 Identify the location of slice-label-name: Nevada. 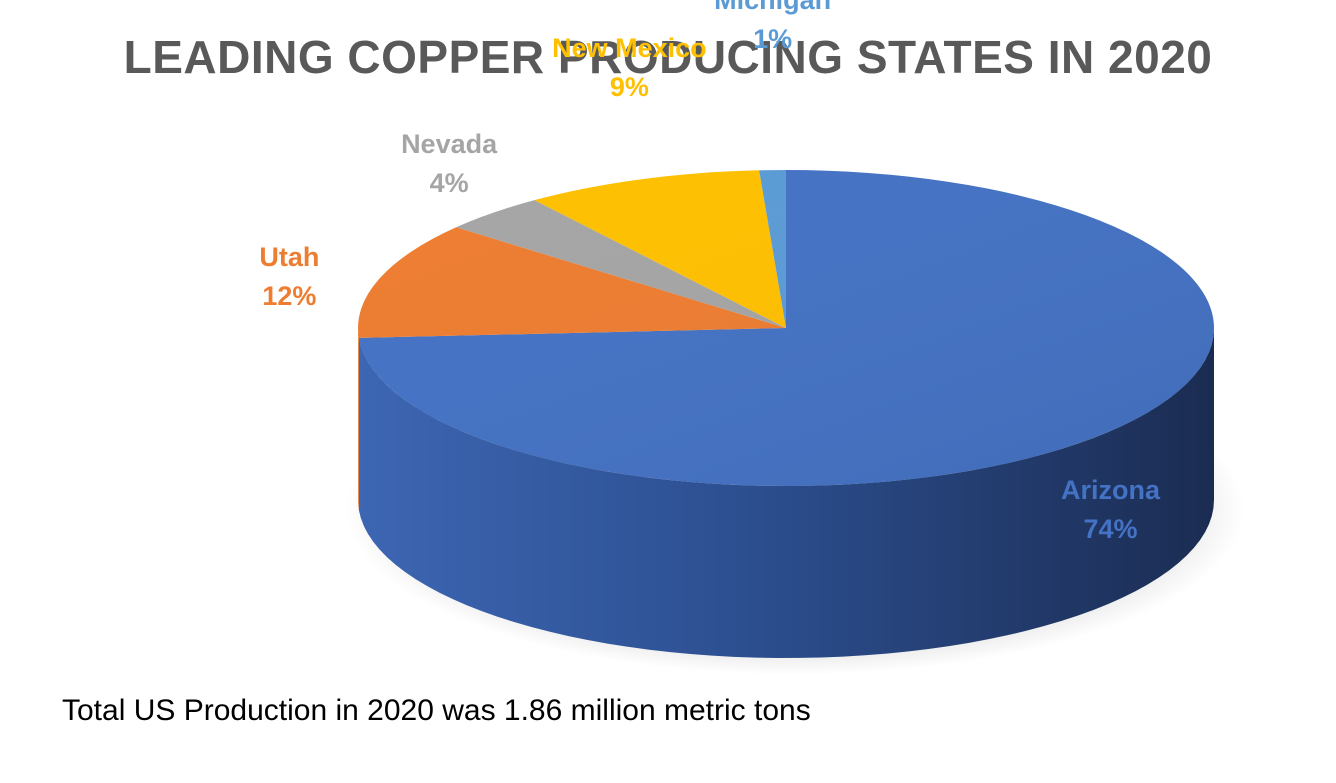
(449, 144).